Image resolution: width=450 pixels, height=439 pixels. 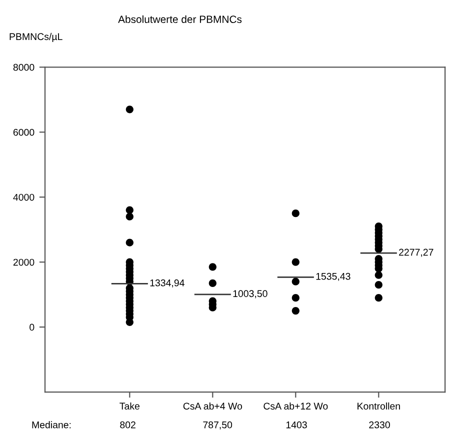 What do you see at coordinates (23, 67) in the screenshot?
I see `y-tick-label: 8000` at bounding box center [23, 67].